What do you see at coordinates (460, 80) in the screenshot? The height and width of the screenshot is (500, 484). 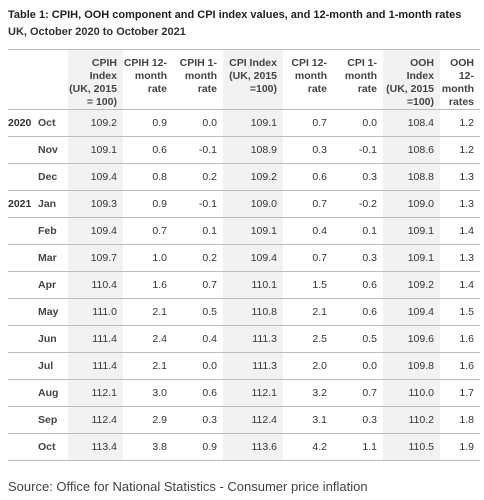 I see `column-header-ooh-12-month: OOH 12- month rates` at bounding box center [460, 80].